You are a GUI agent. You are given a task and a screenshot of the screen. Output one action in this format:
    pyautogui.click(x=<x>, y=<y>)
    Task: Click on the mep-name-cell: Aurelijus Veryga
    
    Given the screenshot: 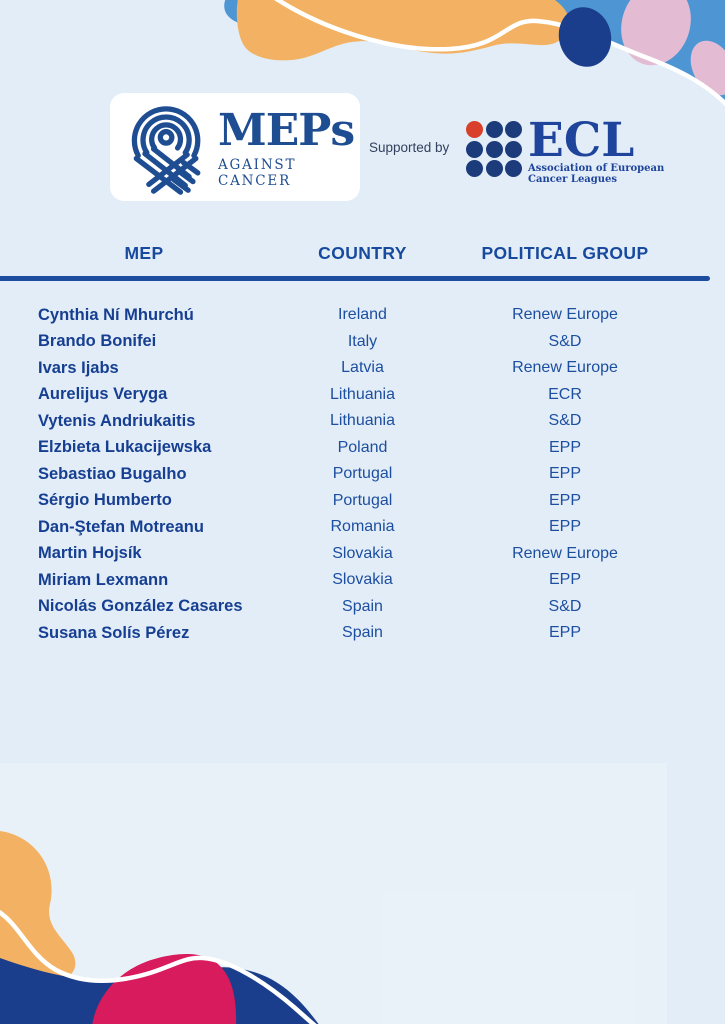 What is the action you would take?
    pyautogui.click(x=103, y=394)
    